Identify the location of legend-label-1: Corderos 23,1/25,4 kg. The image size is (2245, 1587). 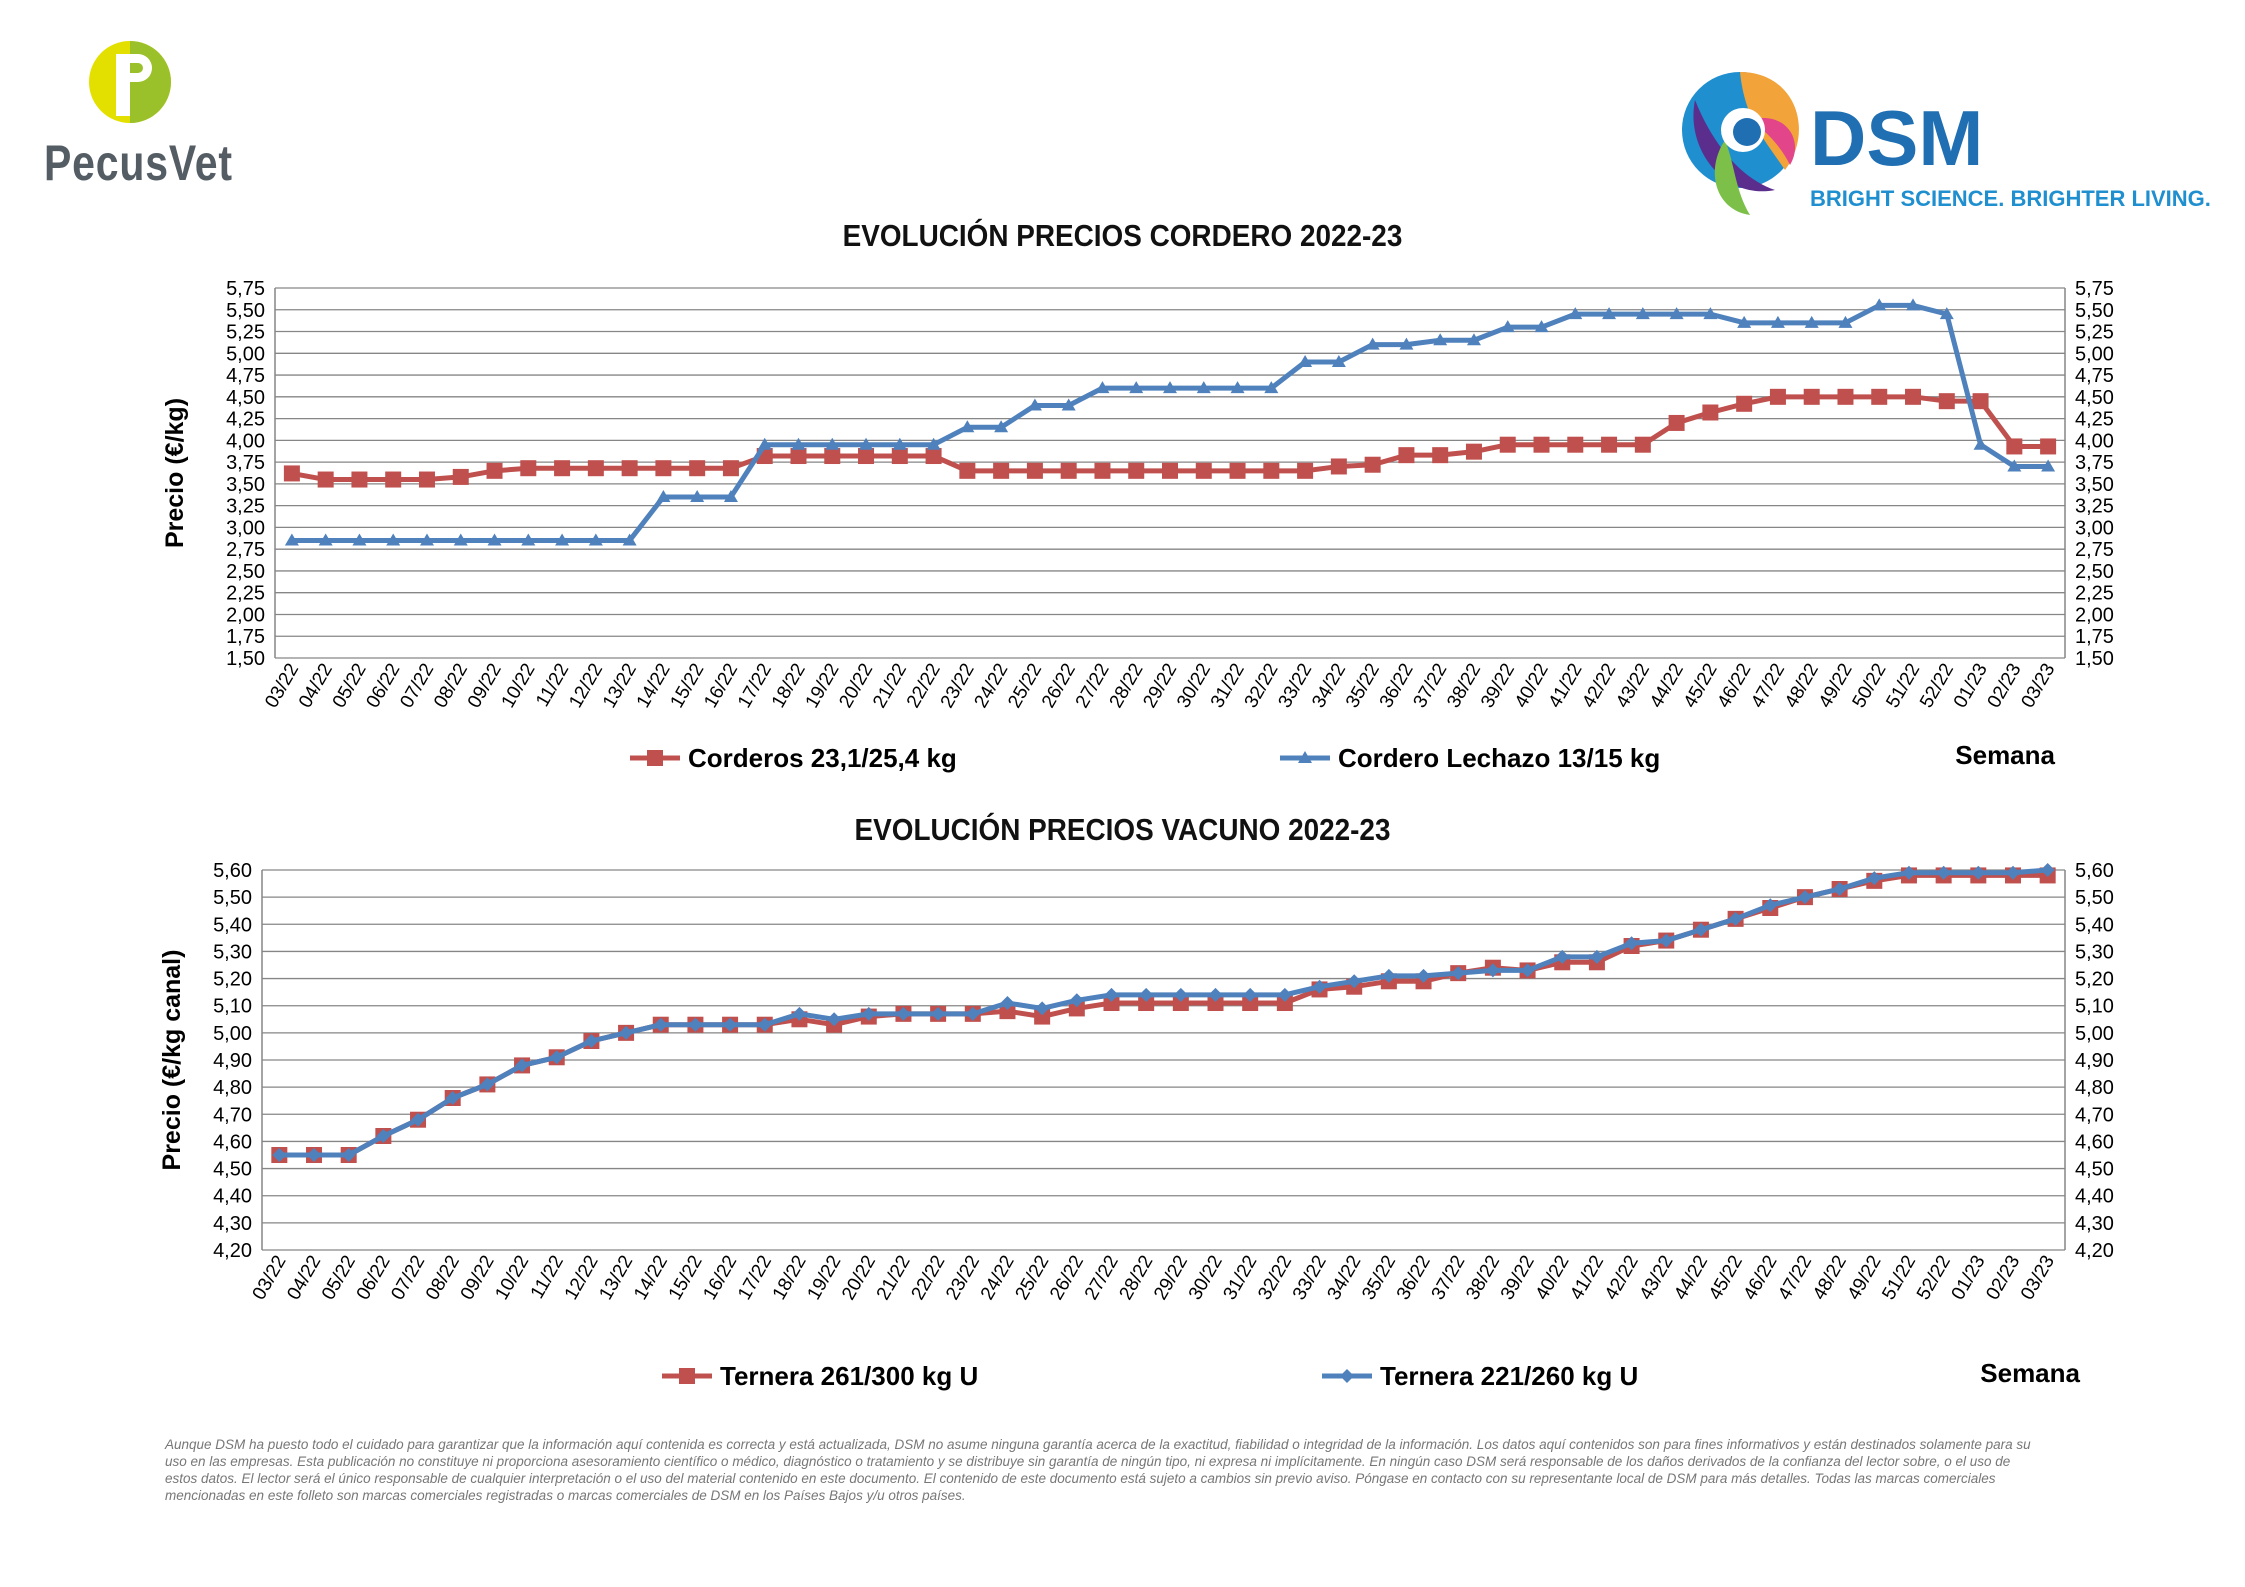
(822, 758).